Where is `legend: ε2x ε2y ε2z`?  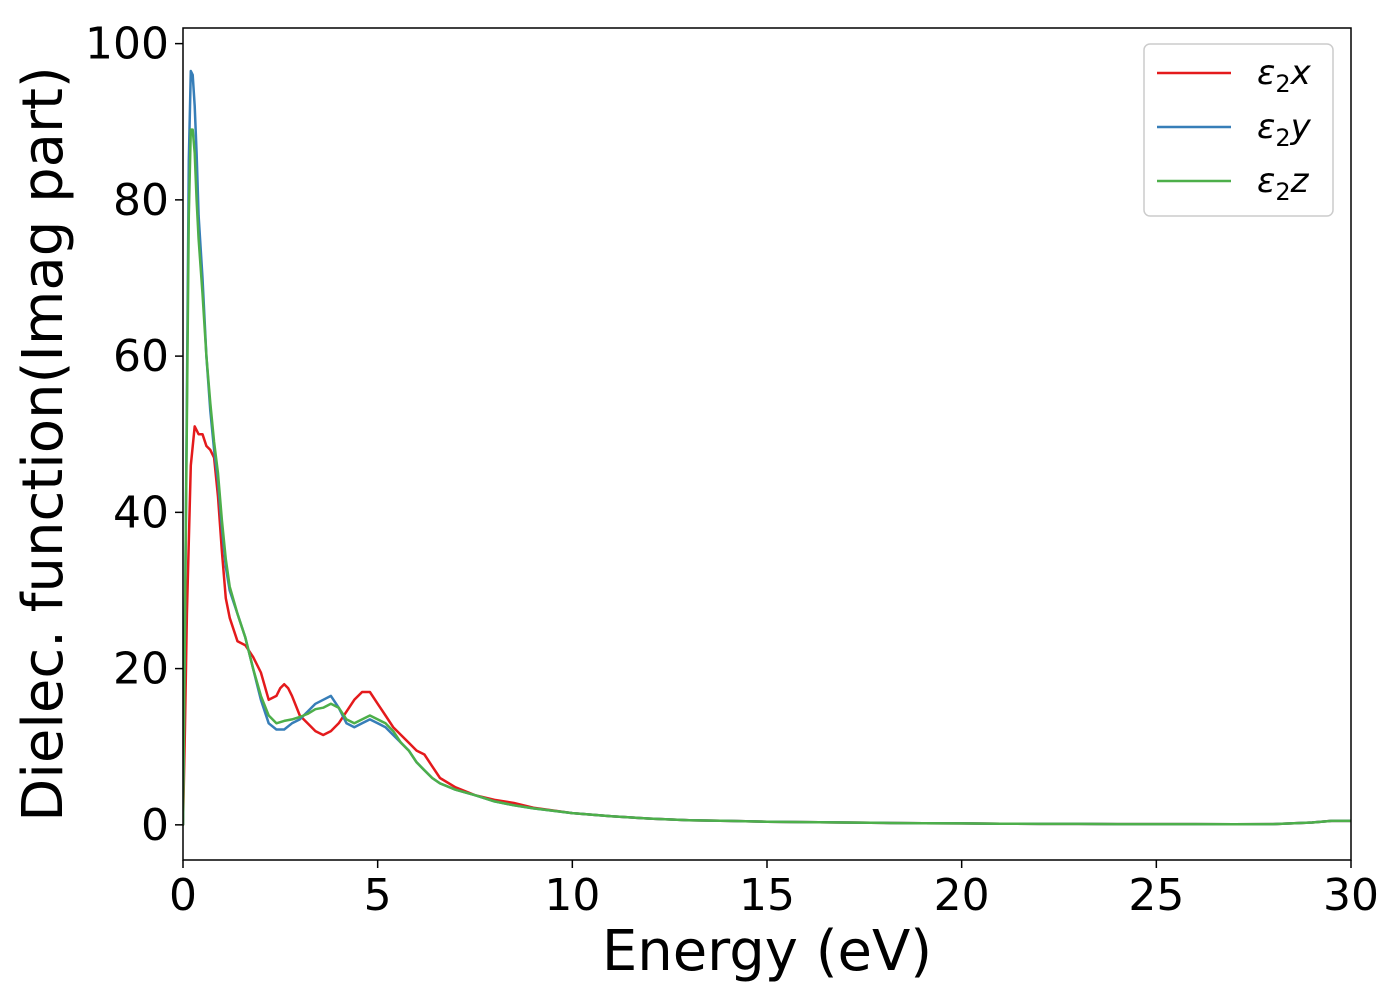 legend: ε2x ε2y ε2z is located at coordinates (1238, 130).